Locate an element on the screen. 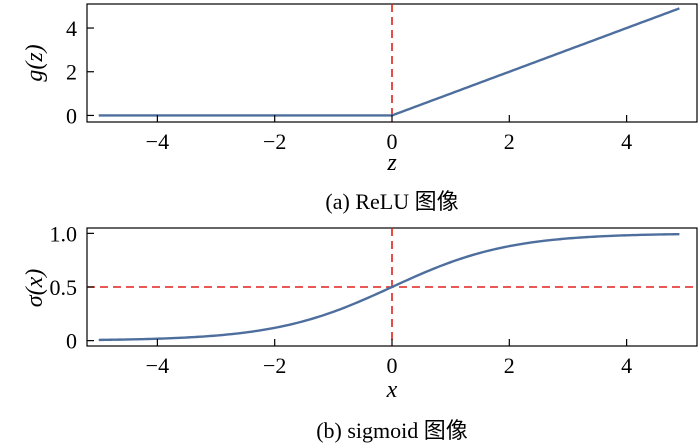 This screenshot has width=700, height=445. relu-x-tick-label: −4 is located at coordinates (157, 141).